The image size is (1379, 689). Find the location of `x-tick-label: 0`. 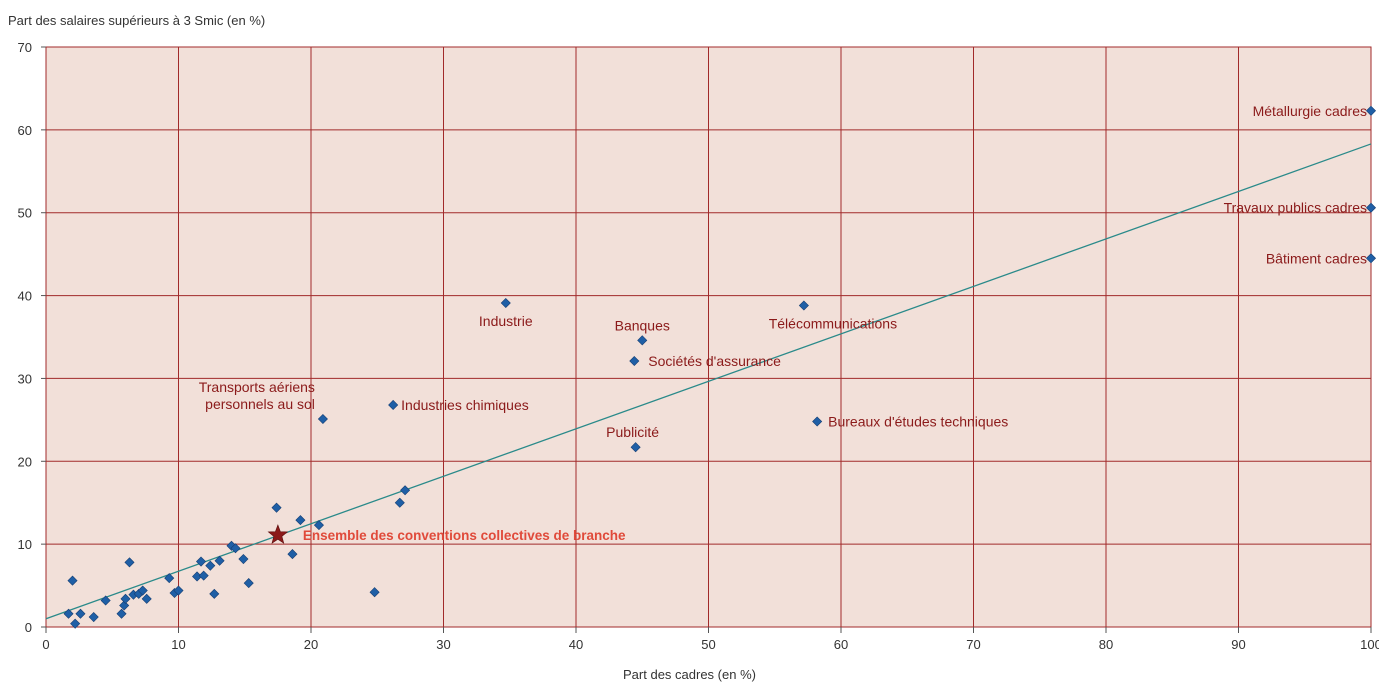

x-tick-label: 0 is located at coordinates (45, 644).